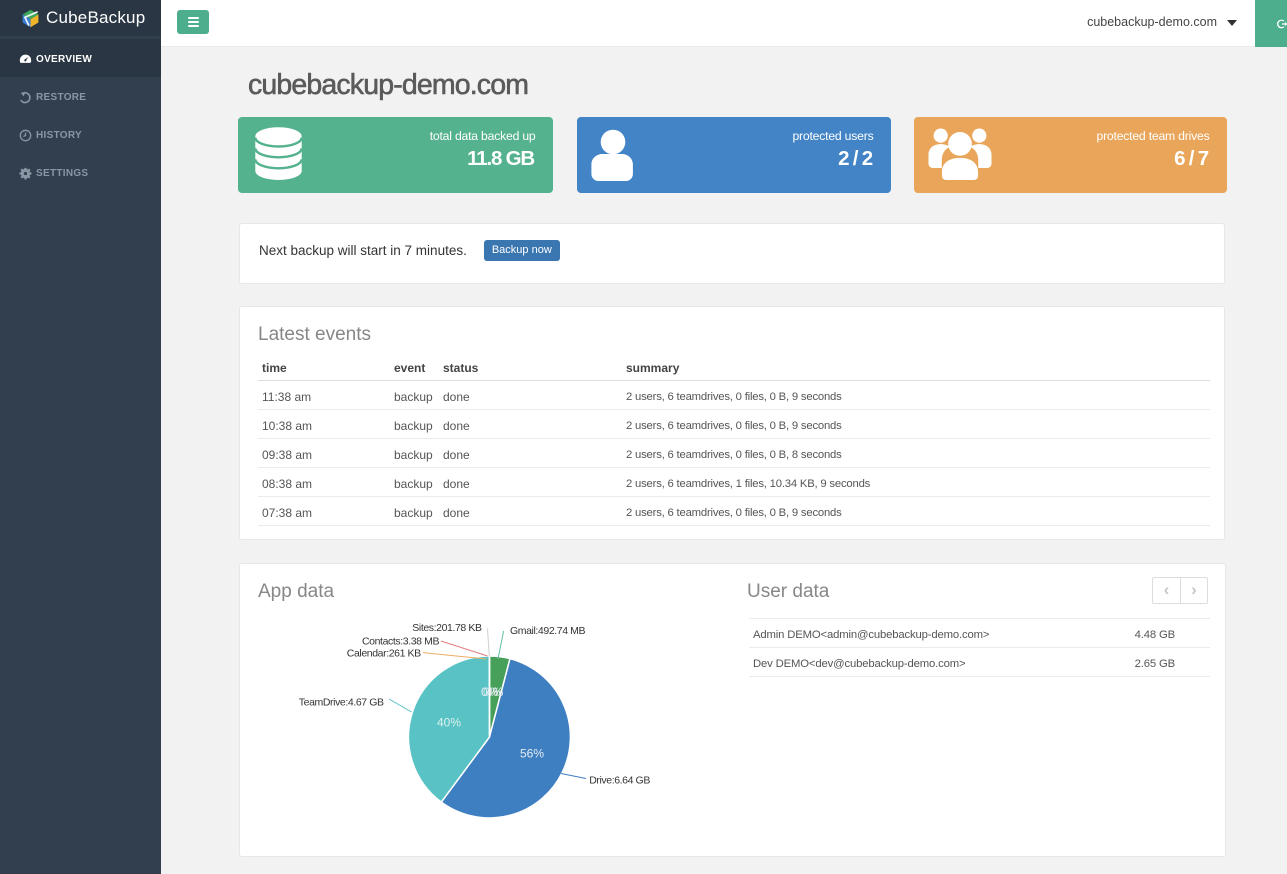  What do you see at coordinates (447, 628) in the screenshot?
I see `svg-text: Sites:201.78 KB` at bounding box center [447, 628].